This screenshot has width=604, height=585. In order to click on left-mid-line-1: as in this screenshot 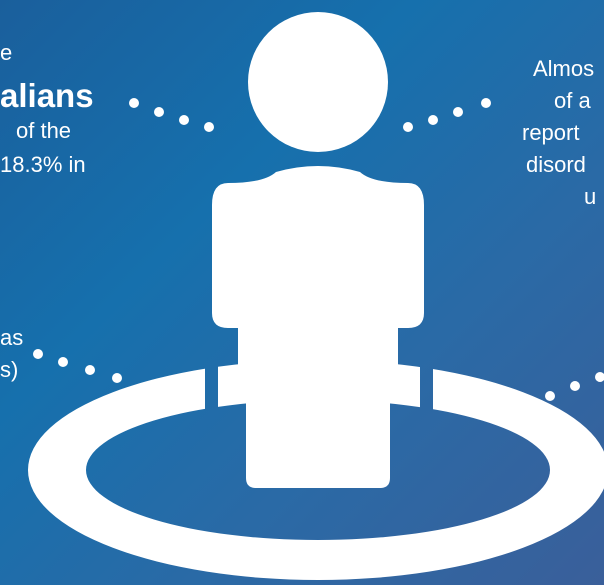, I will do `click(12, 337)`.